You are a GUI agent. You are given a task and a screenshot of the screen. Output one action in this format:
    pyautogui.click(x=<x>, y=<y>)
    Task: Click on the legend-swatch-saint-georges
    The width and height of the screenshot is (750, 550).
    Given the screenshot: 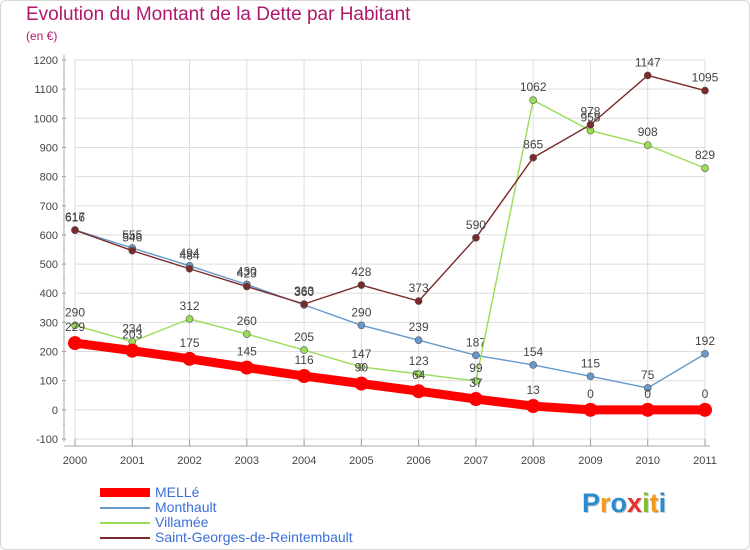 What is the action you would take?
    pyautogui.click(x=125, y=537)
    